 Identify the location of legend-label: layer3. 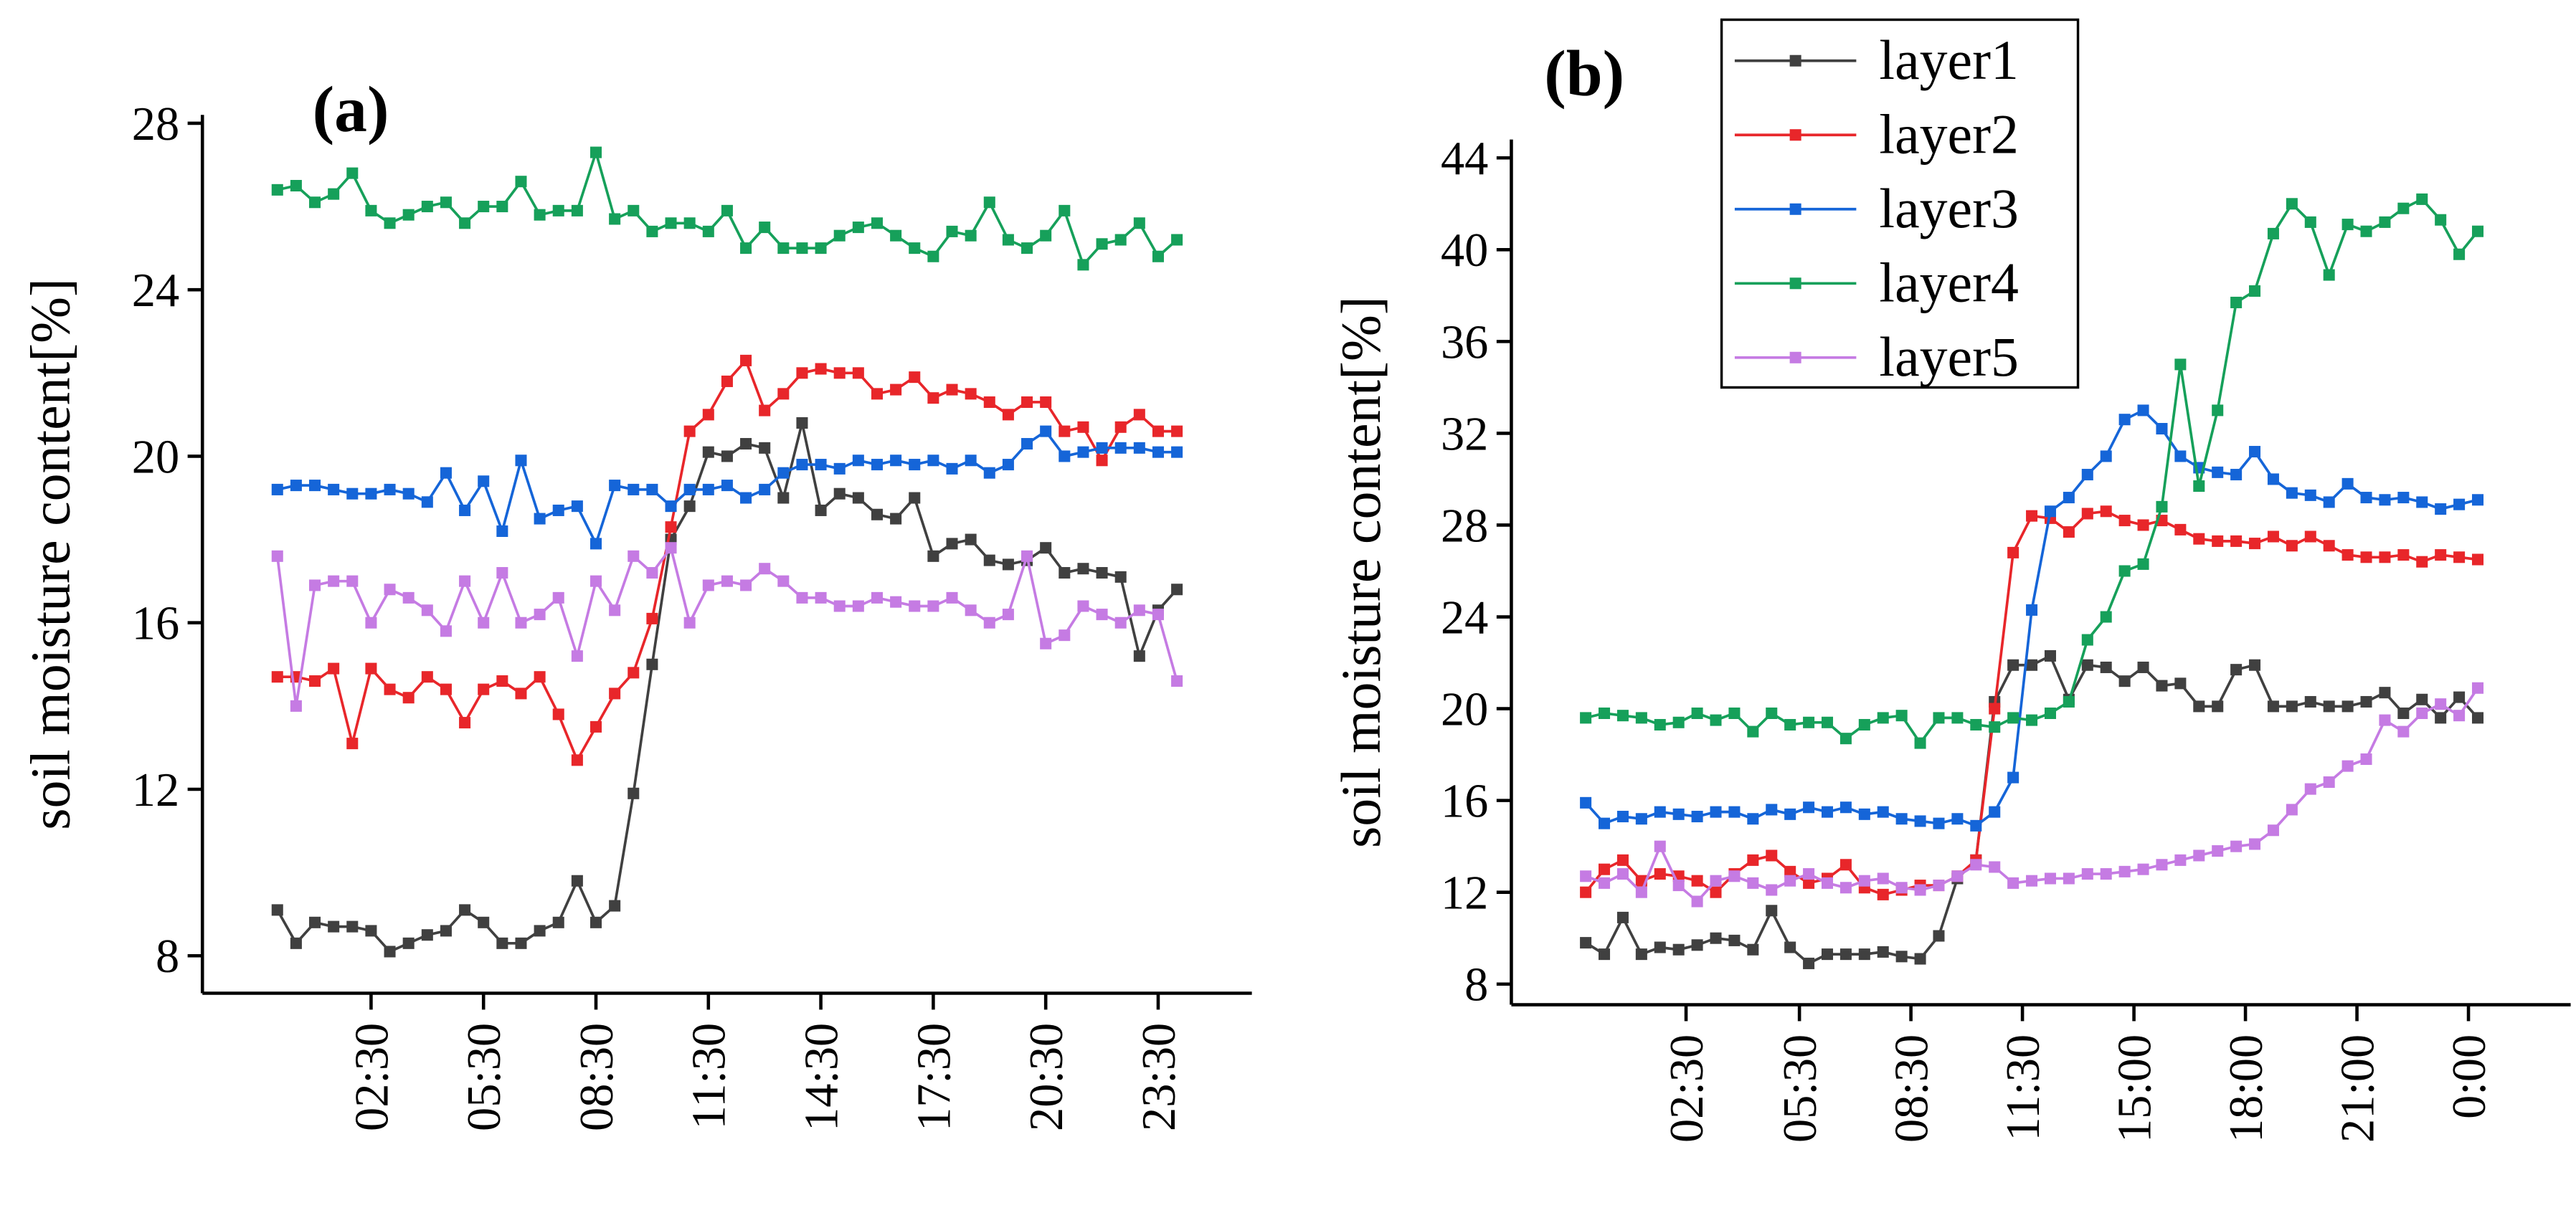
(1949, 209).